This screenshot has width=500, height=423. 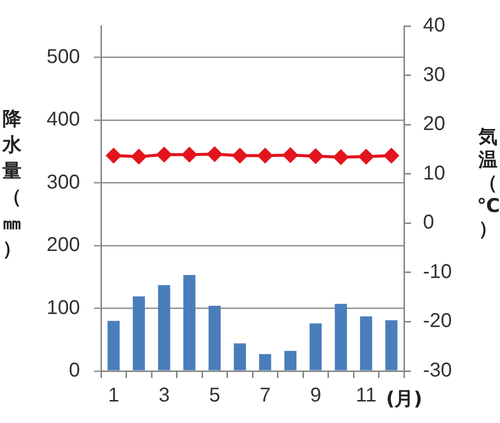 What do you see at coordinates (437, 271) in the screenshot?
I see `y2-tick-label: -10` at bounding box center [437, 271].